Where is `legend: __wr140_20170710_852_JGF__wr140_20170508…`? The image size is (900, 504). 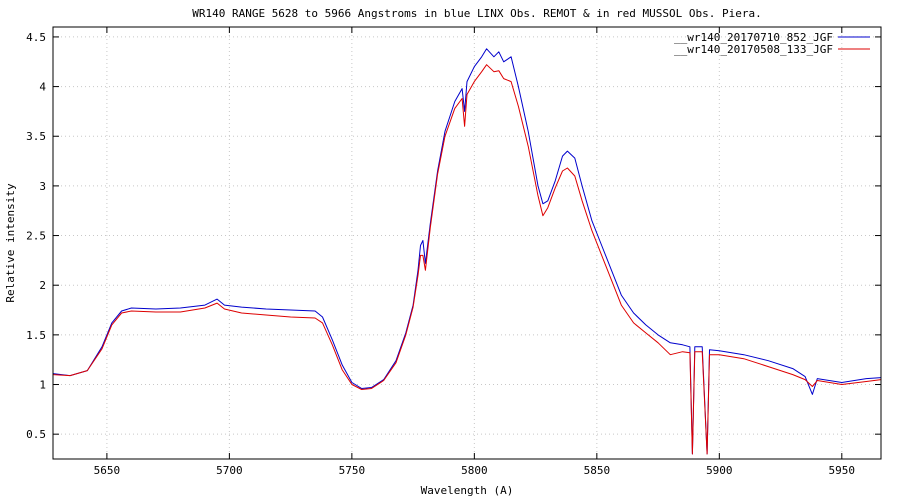 legend: __wr140_20170710_852_JGF__wr140_20170508… is located at coordinates (772, 43).